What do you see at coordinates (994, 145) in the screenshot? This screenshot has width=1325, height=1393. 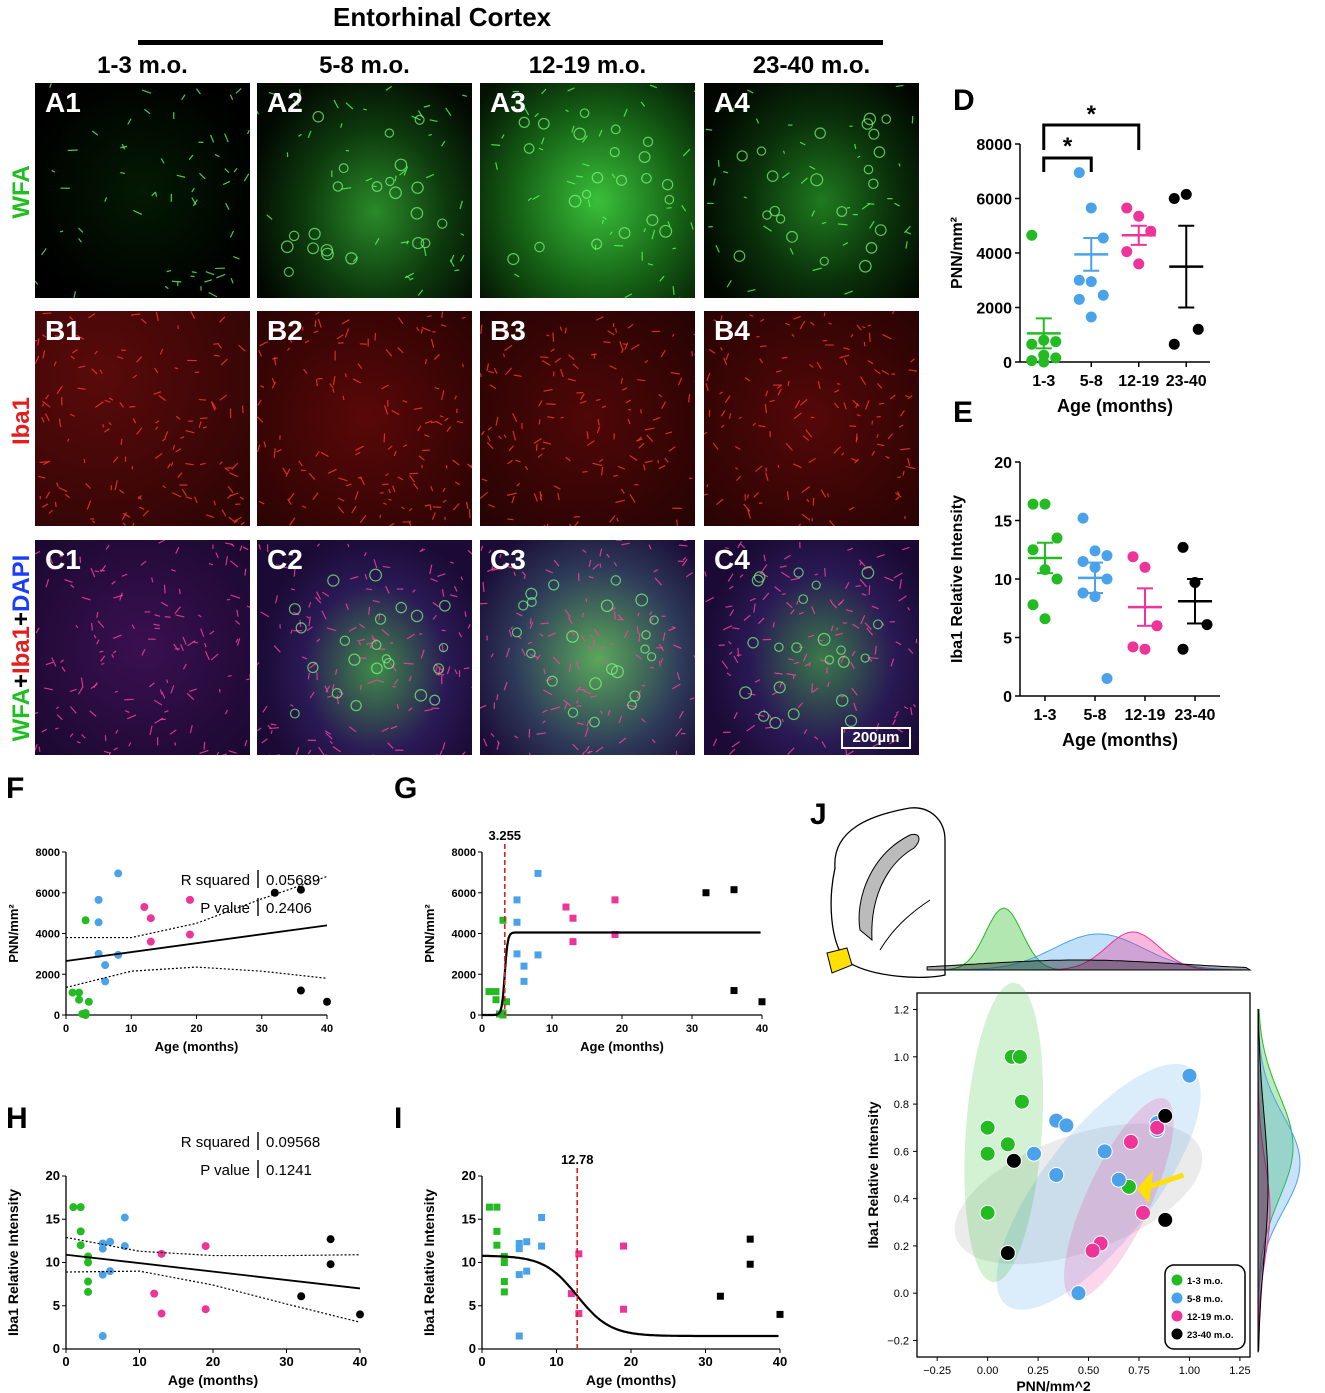 I see `y-tick-label: 8000` at bounding box center [994, 145].